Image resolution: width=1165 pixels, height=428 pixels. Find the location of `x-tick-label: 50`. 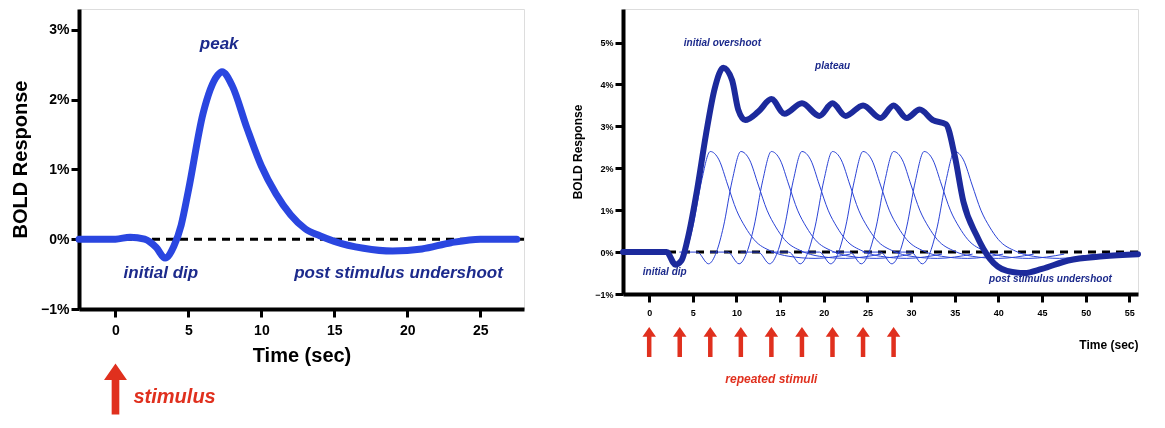

x-tick-label: 50 is located at coordinates (1086, 312).